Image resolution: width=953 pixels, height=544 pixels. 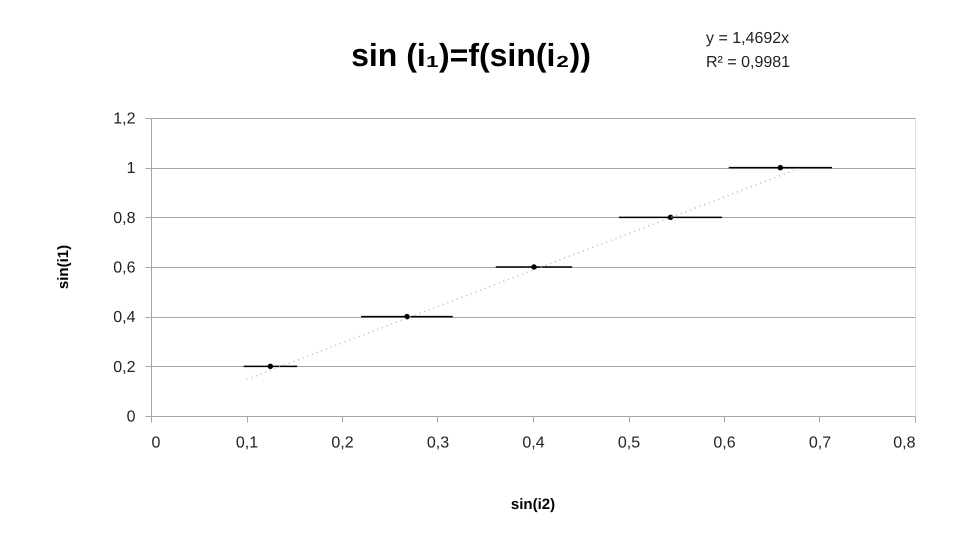 What do you see at coordinates (748, 62) in the screenshot?
I see `text: R² = 0,9981` at bounding box center [748, 62].